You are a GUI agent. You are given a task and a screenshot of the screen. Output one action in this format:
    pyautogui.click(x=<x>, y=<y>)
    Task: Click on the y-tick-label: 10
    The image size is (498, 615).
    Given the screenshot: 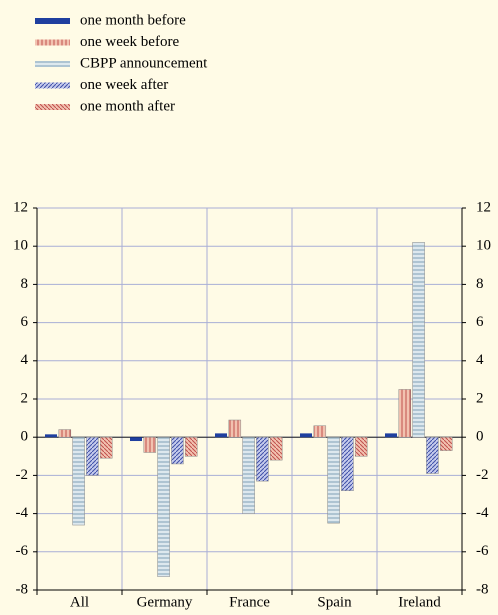 What is the action you would take?
    pyautogui.click(x=20, y=246)
    